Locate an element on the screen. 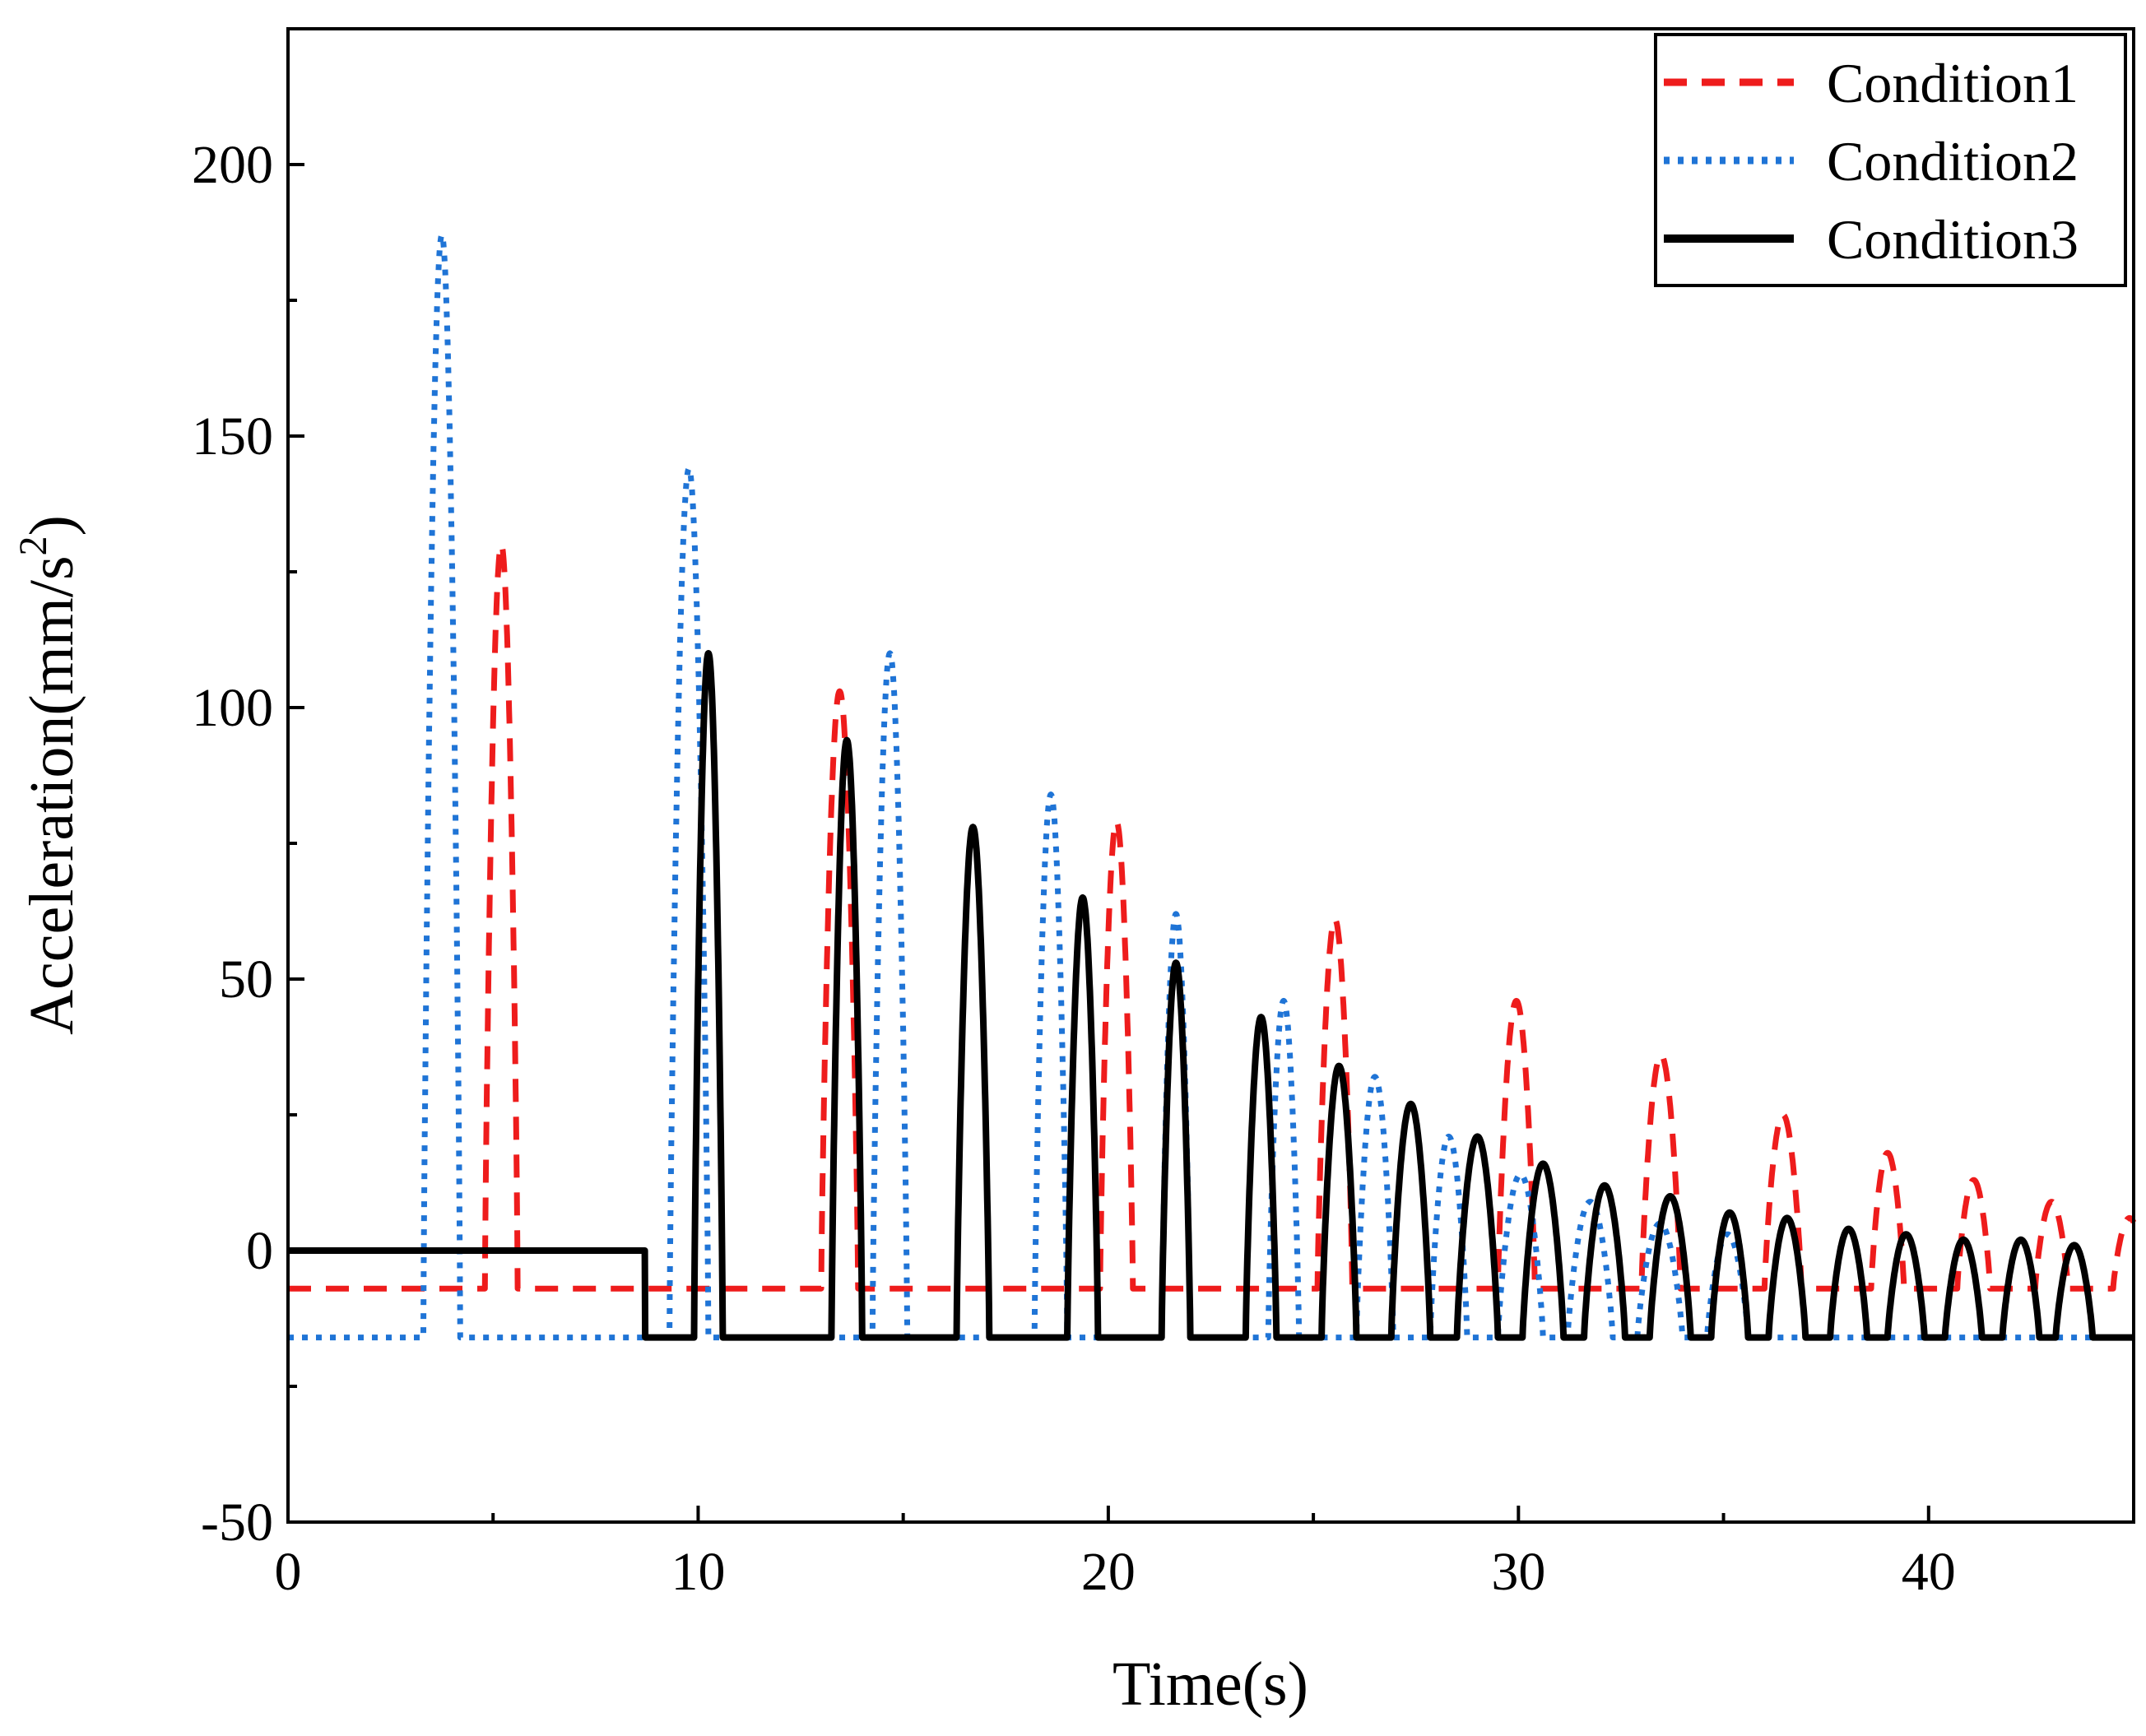 The image size is (2146, 1736). legend-label-condition3: Condition3 is located at coordinates (1953, 239).